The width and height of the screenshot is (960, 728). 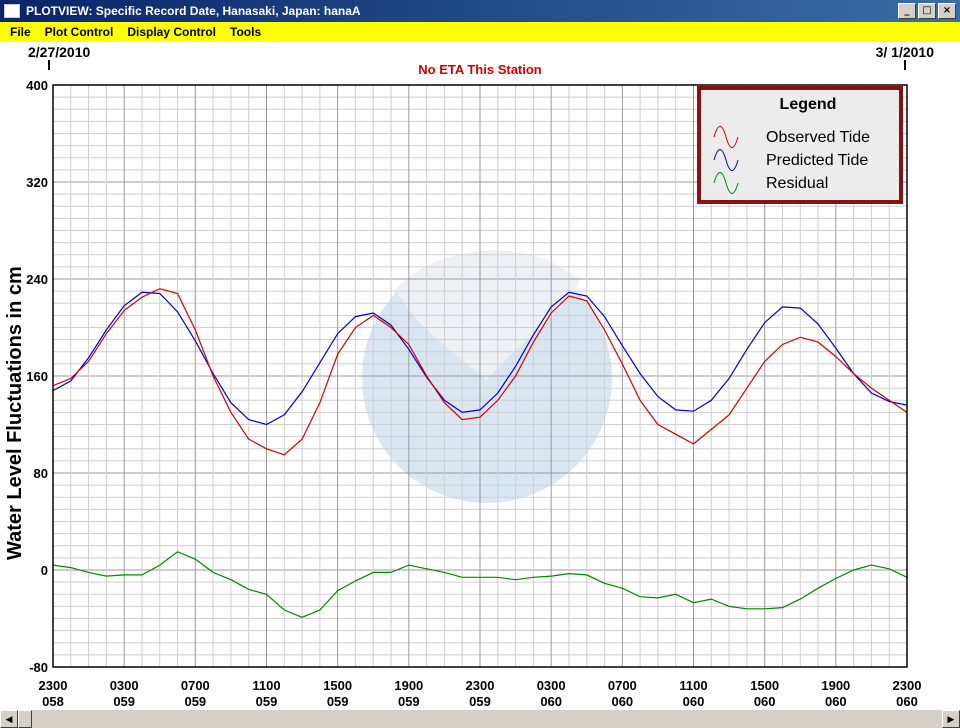 I want to click on watermark-logo, so click(x=487, y=376).